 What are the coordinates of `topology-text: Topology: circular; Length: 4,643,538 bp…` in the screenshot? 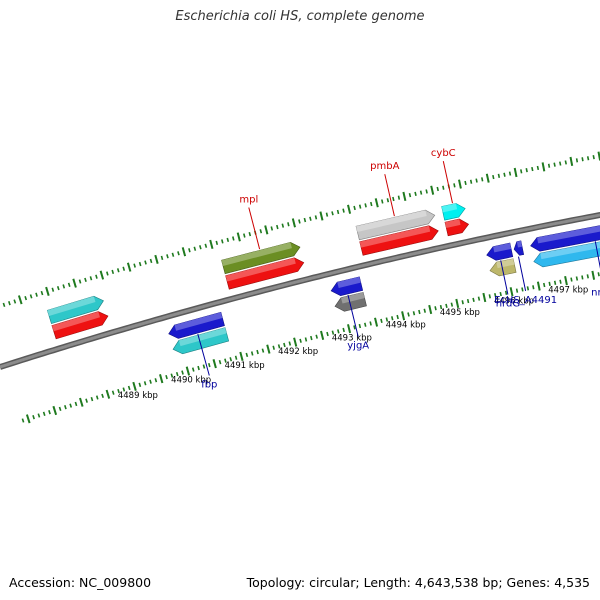 It's located at (418, 582).